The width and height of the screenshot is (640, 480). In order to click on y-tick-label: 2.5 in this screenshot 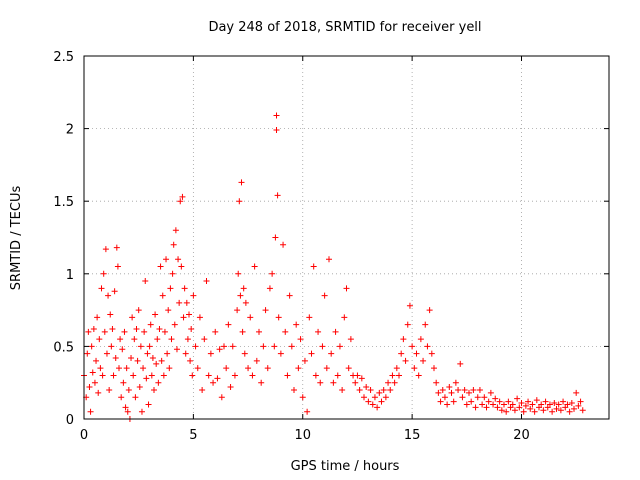, I will do `click(63, 57)`.